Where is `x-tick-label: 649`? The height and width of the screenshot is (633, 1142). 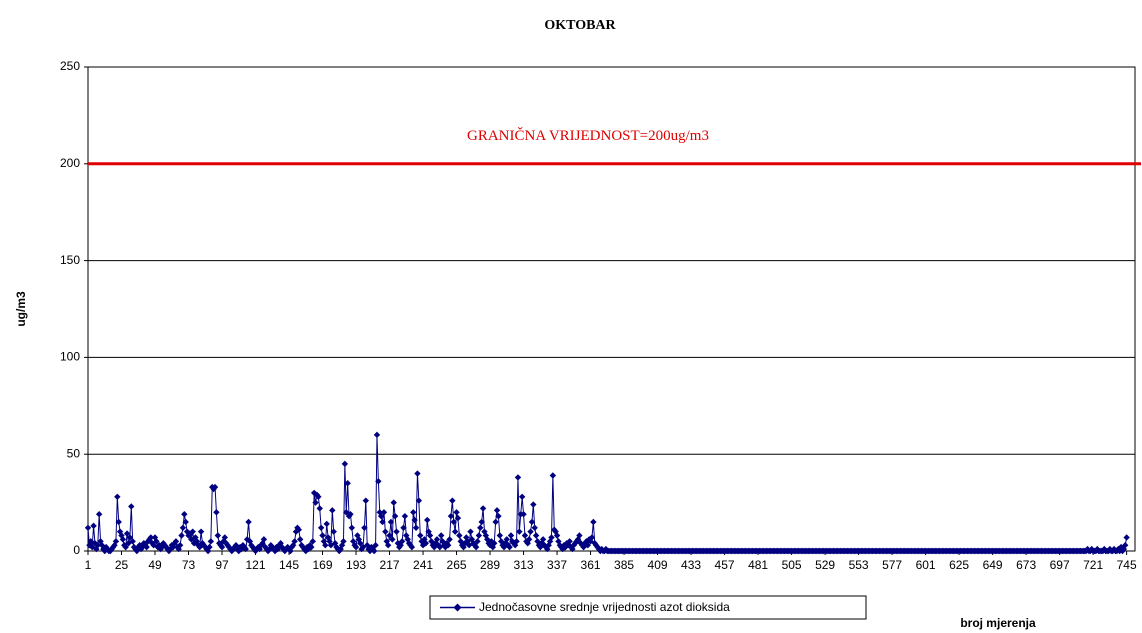
x-tick-label: 649 is located at coordinates (993, 565).